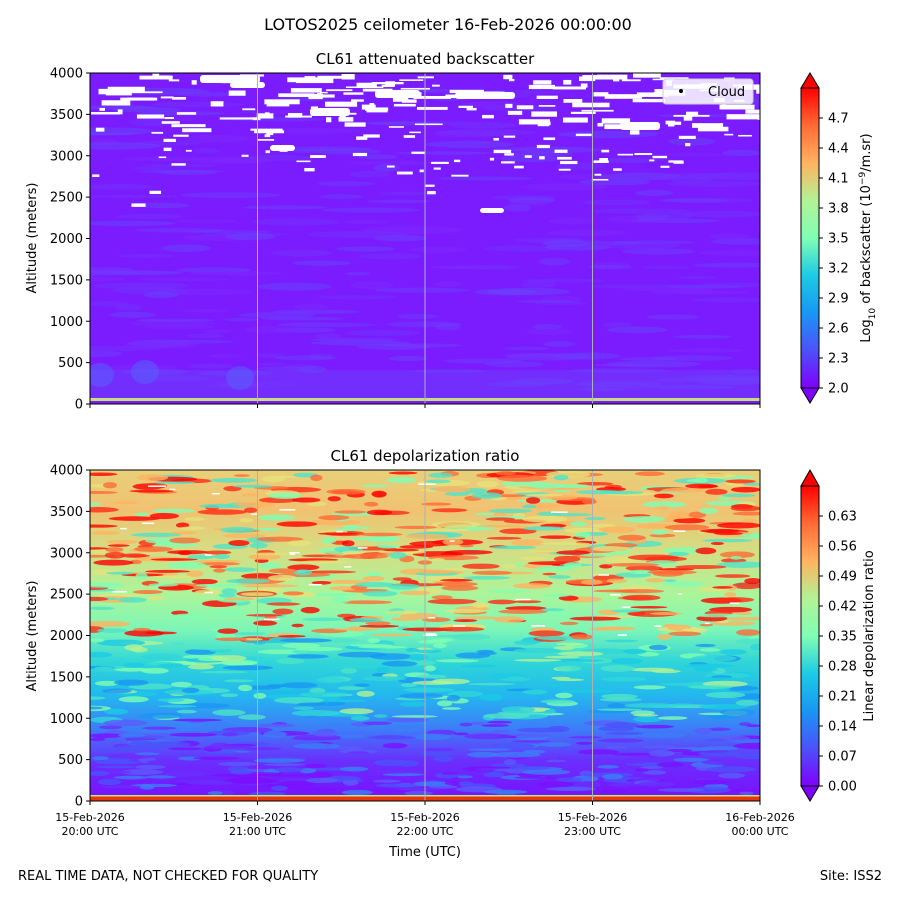 This screenshot has width=900, height=904. What do you see at coordinates (842, 547) in the screenshot?
I see `colorbar-tick-label: 0.56` at bounding box center [842, 547].